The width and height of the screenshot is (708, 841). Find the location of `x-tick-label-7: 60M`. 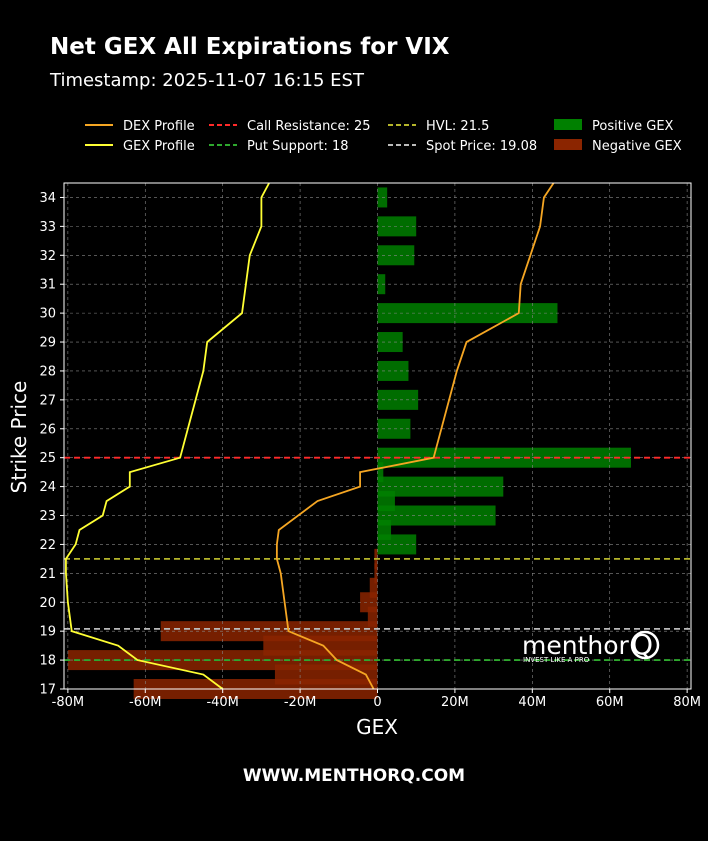

x-tick-label-7: 60M is located at coordinates (610, 702).